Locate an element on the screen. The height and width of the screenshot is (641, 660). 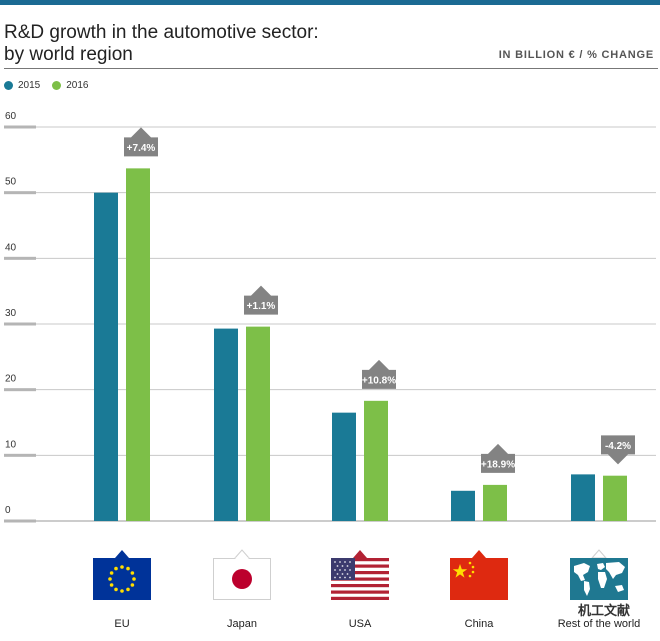
y-tick-label: 50 is located at coordinates (11, 182).